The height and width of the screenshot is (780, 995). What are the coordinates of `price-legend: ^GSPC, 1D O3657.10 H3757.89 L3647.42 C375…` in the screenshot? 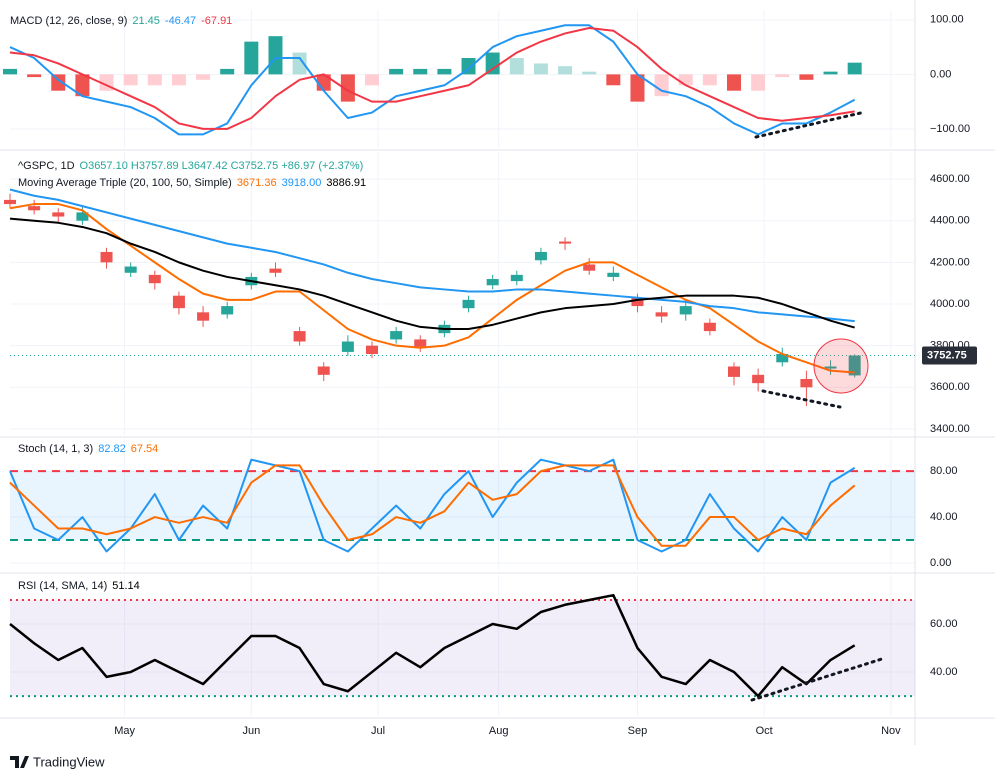 It's located at (193, 166).